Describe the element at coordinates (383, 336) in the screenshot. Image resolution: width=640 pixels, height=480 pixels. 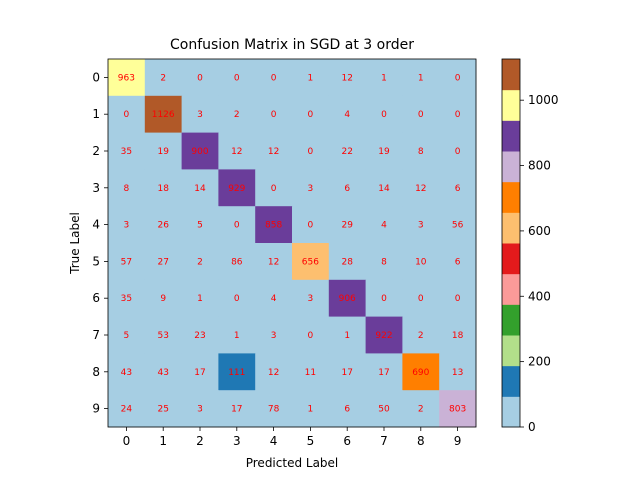
I see `cell-value-label: 922` at that location.